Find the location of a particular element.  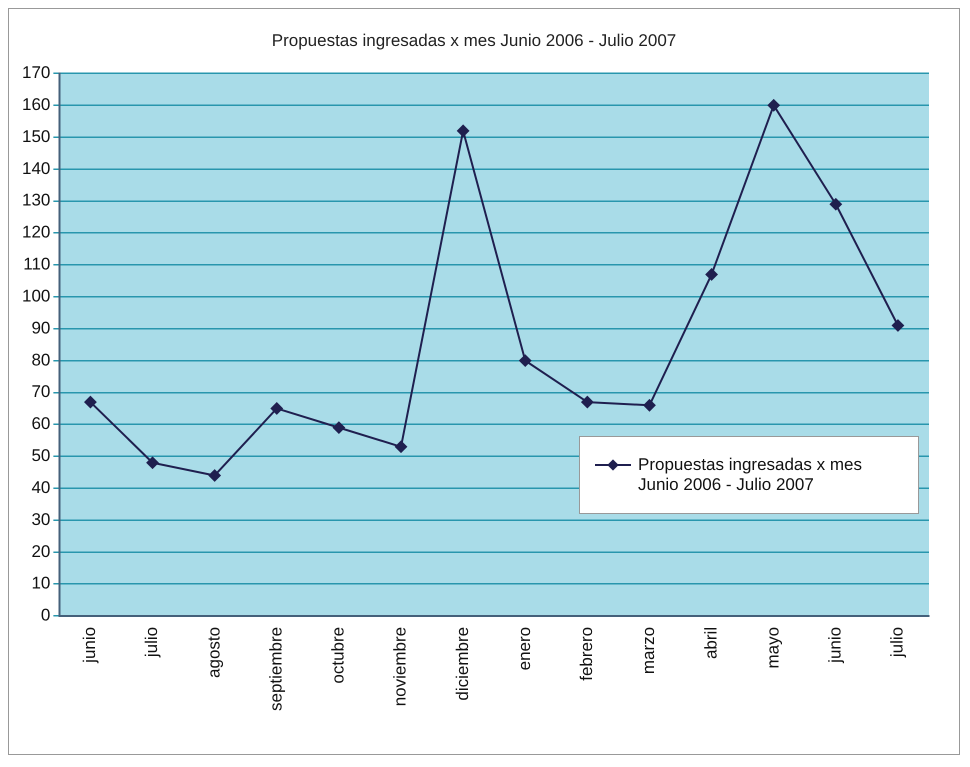

x-tick-label: diciembre is located at coordinates (462, 663).